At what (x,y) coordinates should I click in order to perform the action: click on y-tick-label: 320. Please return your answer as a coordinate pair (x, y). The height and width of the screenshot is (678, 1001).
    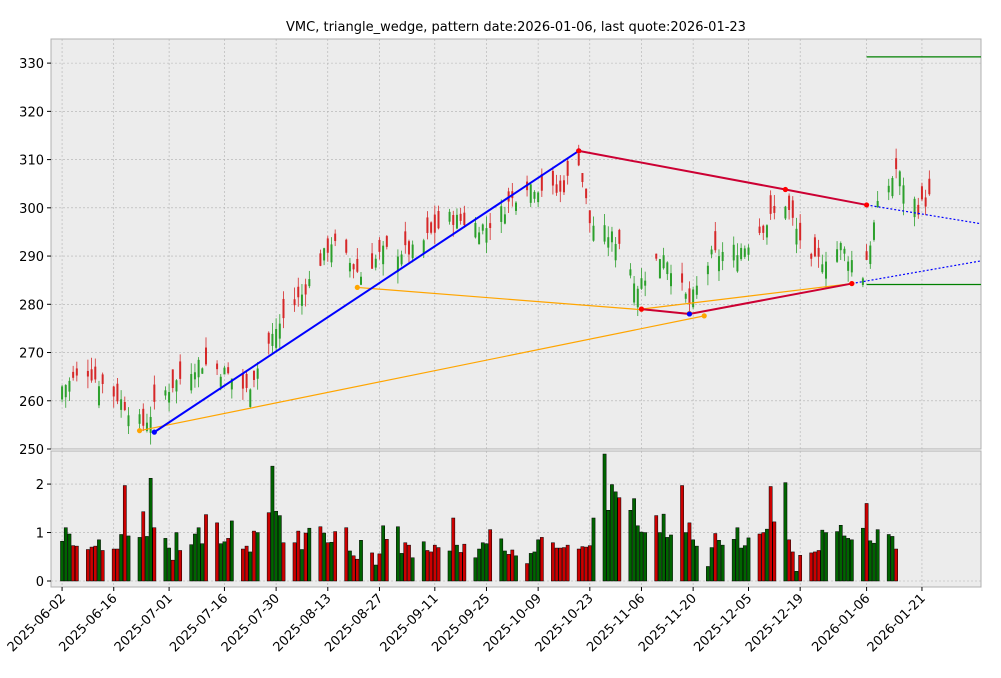
    Looking at the image, I should click on (31, 112).